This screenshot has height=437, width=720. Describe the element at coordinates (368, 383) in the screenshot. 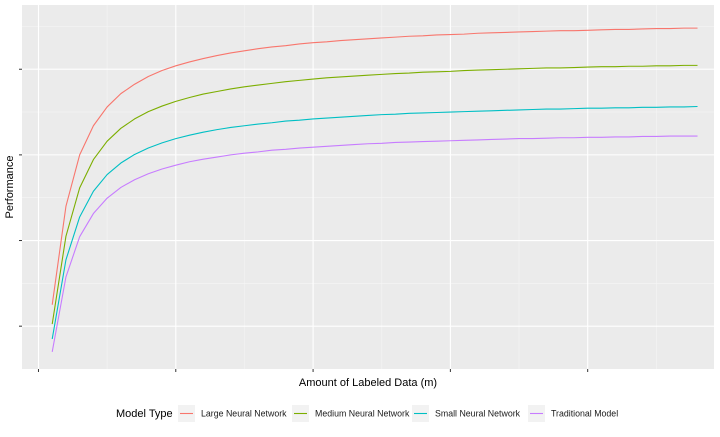

I see `x-axis-title: Amount of Labeled Data (m)` at that location.